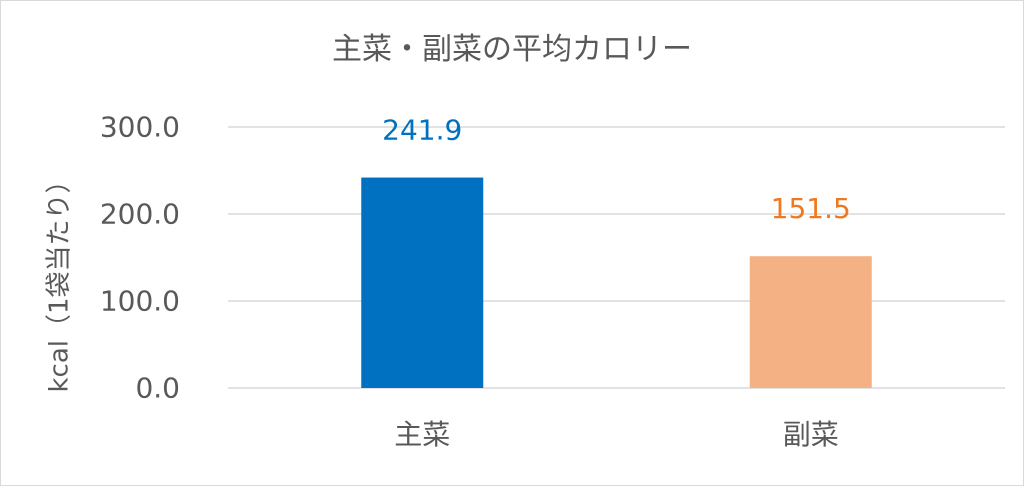 Image resolution: width=1024 pixels, height=486 pixels. What do you see at coordinates (811, 434) in the screenshot?
I see `category-label: 副菜` at bounding box center [811, 434].